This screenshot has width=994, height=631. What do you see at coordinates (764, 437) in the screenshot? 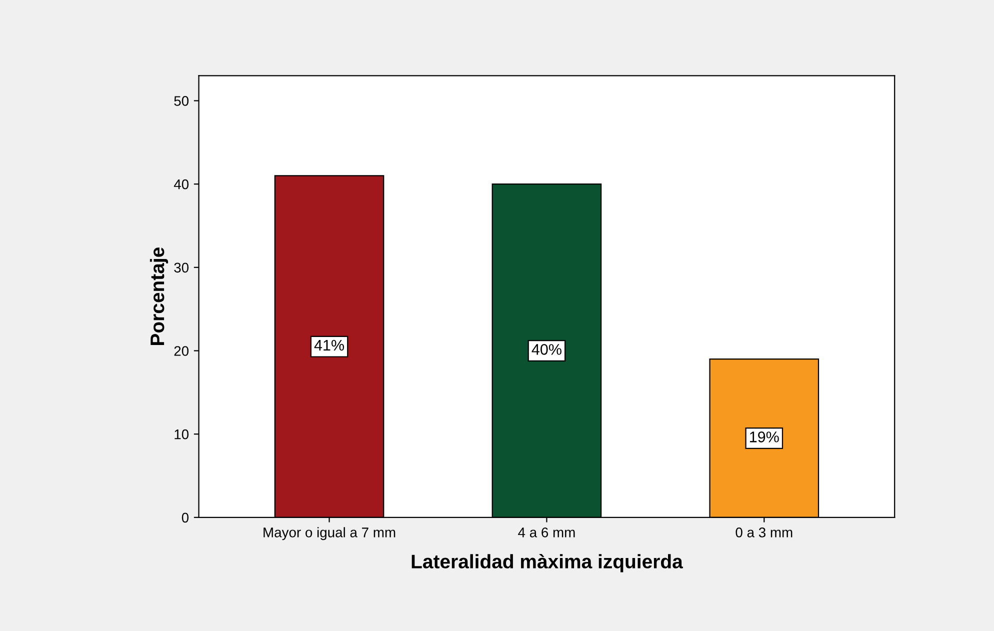
I see `data-label: 19%` at bounding box center [764, 437].